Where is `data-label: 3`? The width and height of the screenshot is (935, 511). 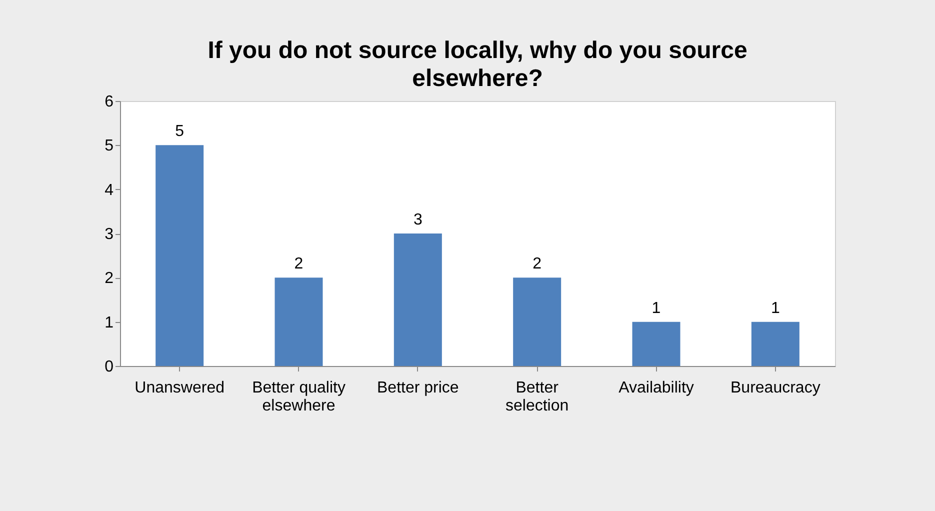
data-label: 3 is located at coordinates (417, 220).